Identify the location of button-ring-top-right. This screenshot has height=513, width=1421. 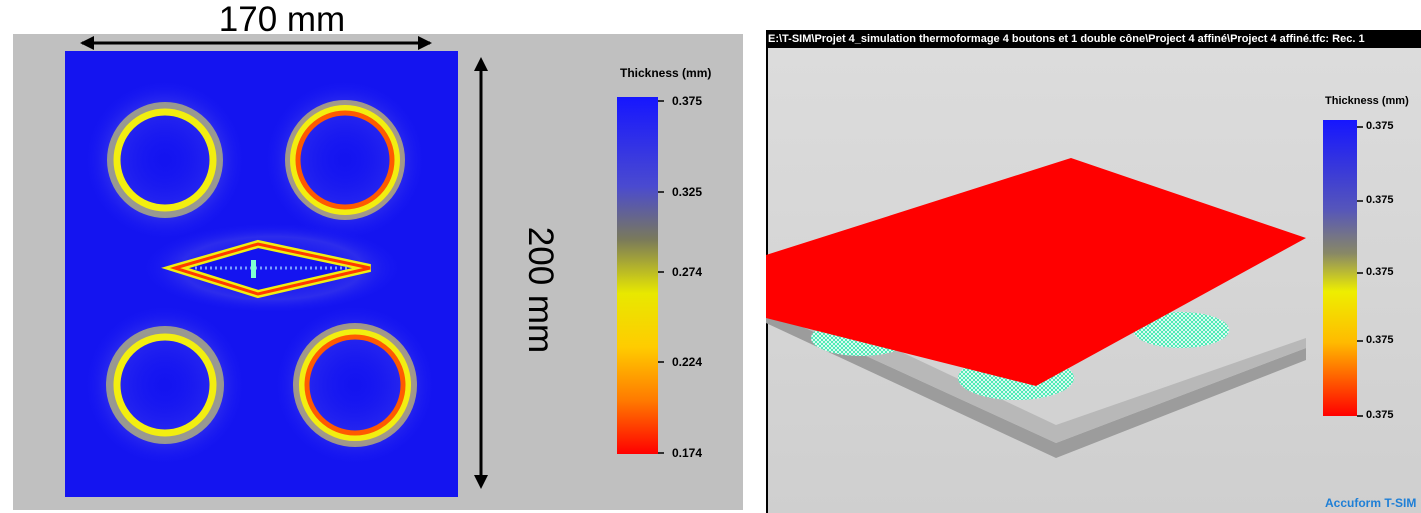
(345, 160).